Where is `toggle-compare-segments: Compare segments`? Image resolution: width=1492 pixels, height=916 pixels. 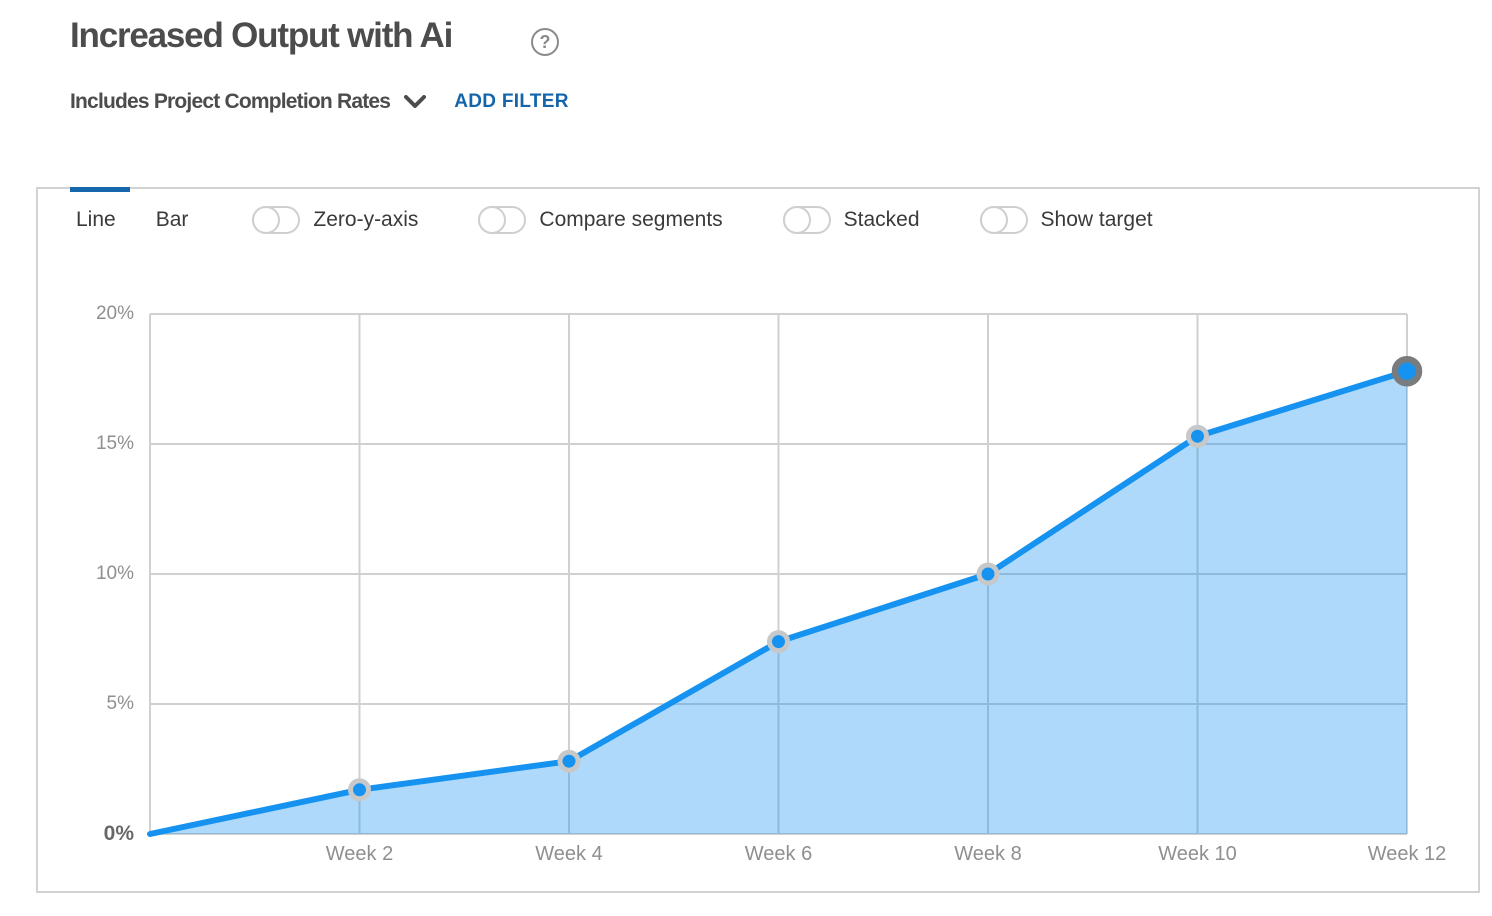 toggle-compare-segments: Compare segments is located at coordinates (600, 220).